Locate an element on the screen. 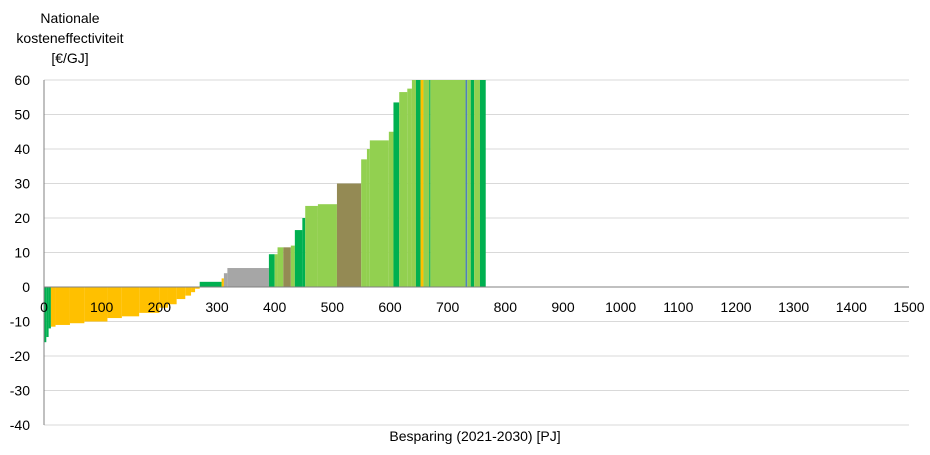 This screenshot has height=455, width=930. y-tick-label: 20 is located at coordinates (22, 218).